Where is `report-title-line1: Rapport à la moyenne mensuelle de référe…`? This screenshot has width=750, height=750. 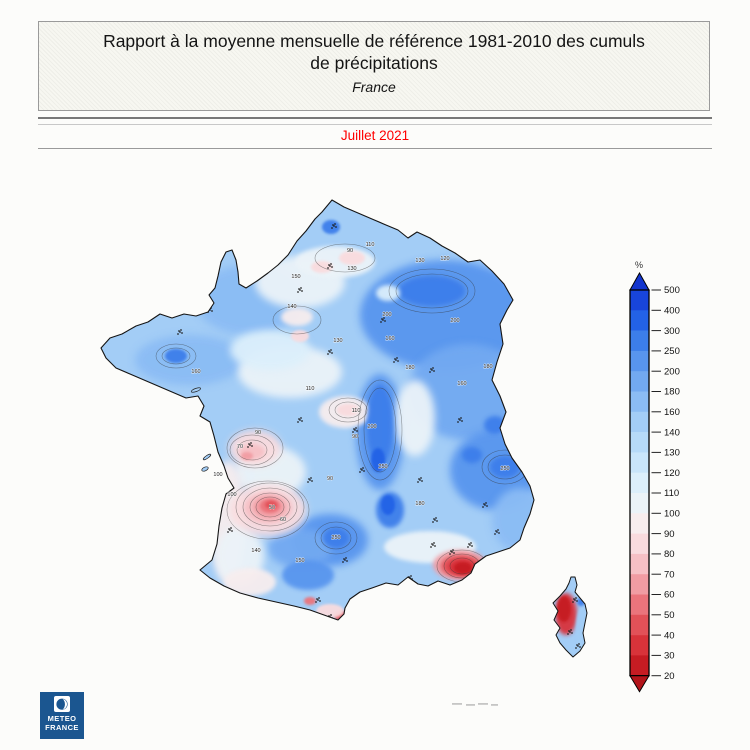
report-title-line1: Rapport à la moyenne mensuelle de référe… is located at coordinates (374, 41).